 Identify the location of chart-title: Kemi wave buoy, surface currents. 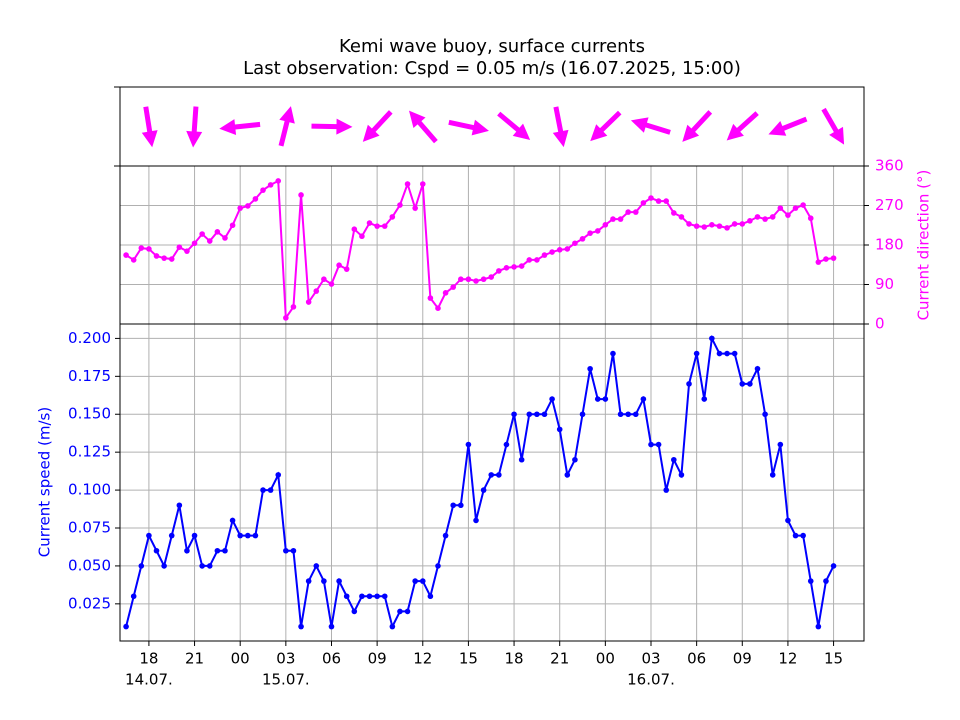
(492, 46).